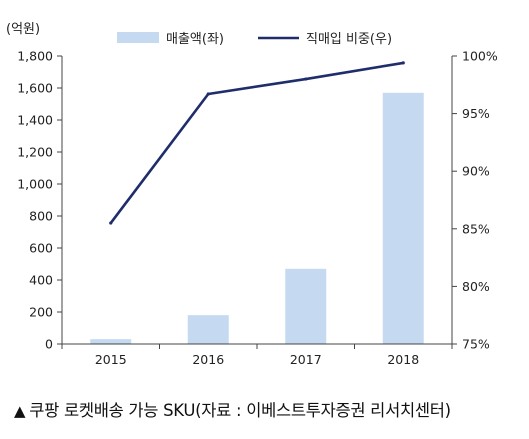 The height and width of the screenshot is (439, 529). Describe the element at coordinates (476, 113) in the screenshot. I see `right-tick-label: 95%` at that location.